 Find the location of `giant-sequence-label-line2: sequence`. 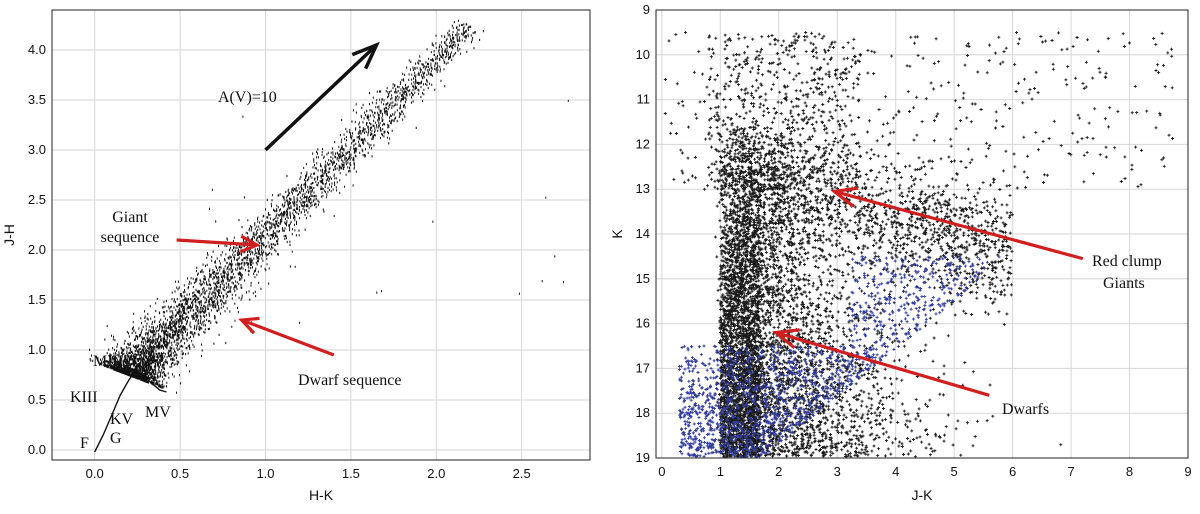

giant-sequence-label-line2: sequence is located at coordinates (130, 237).